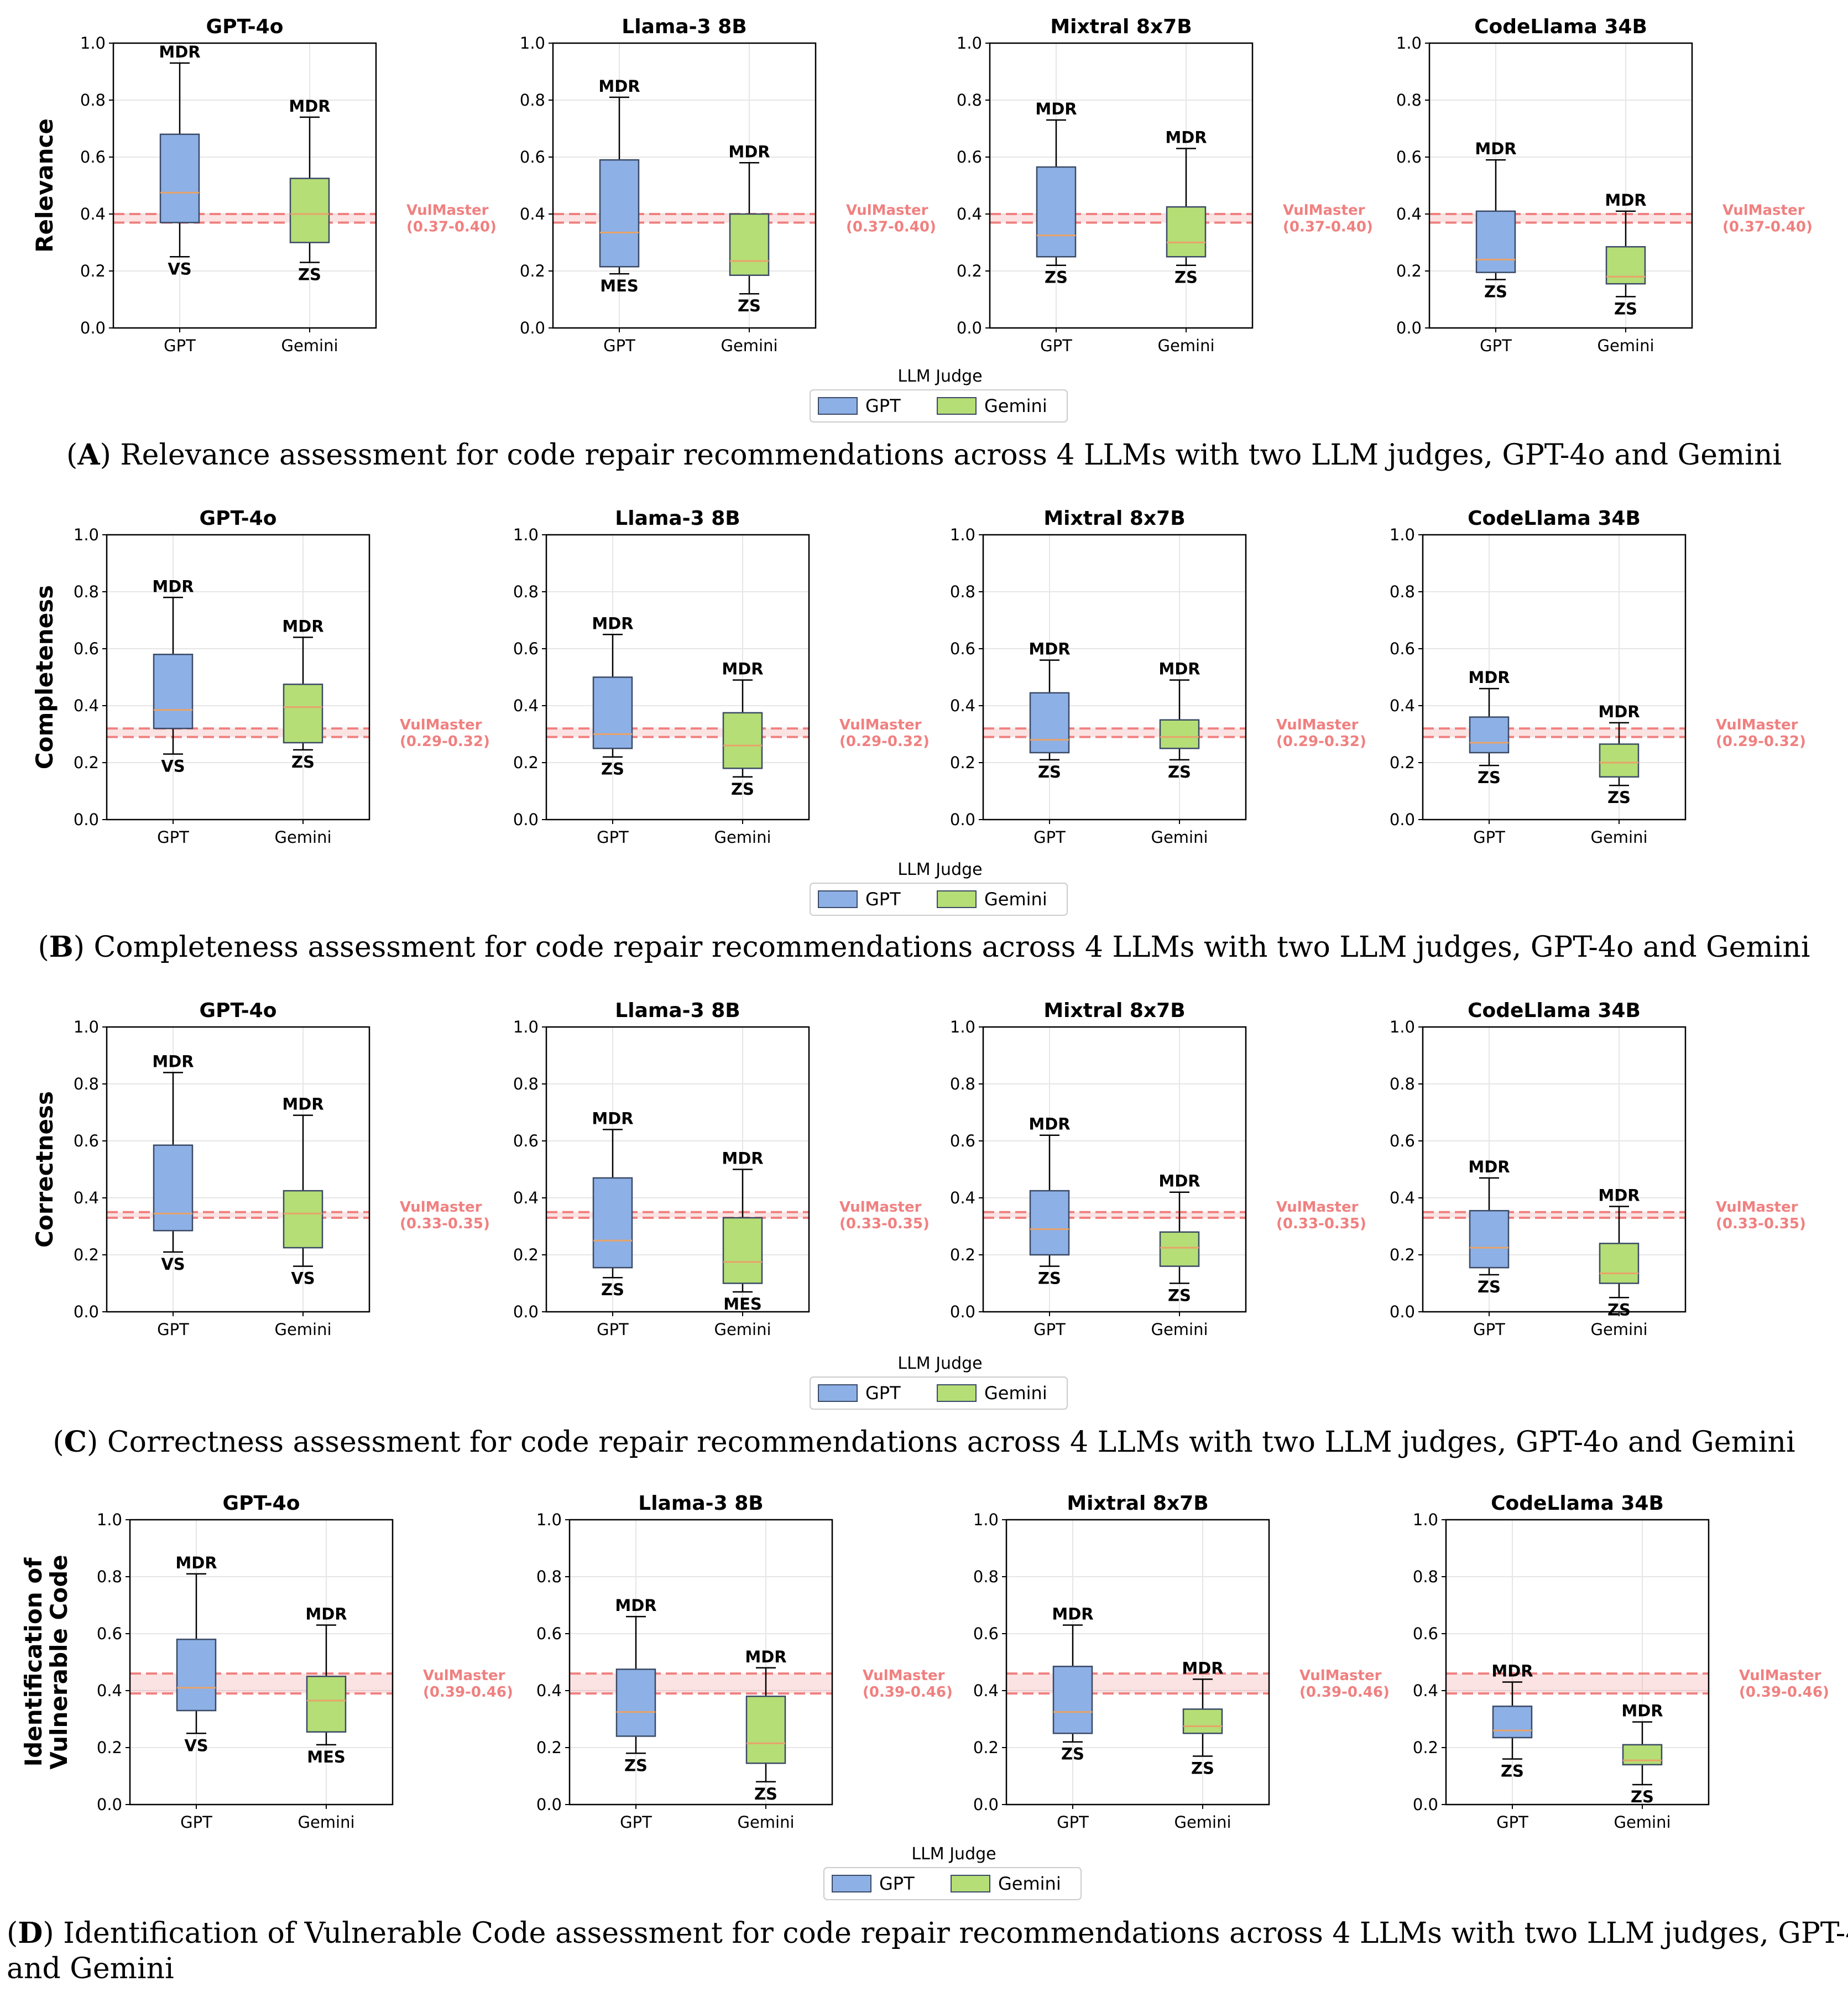 This screenshot has height=1997, width=1848. Describe the element at coordinates (75, 1442) in the screenshot. I see `caption-letter: C` at that location.